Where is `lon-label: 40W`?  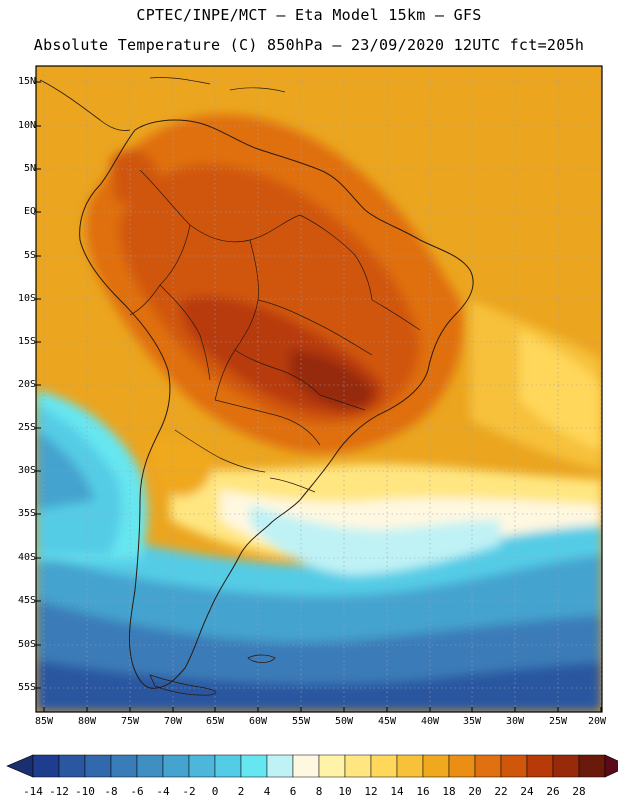 lon-label: 40W is located at coordinates (430, 721).